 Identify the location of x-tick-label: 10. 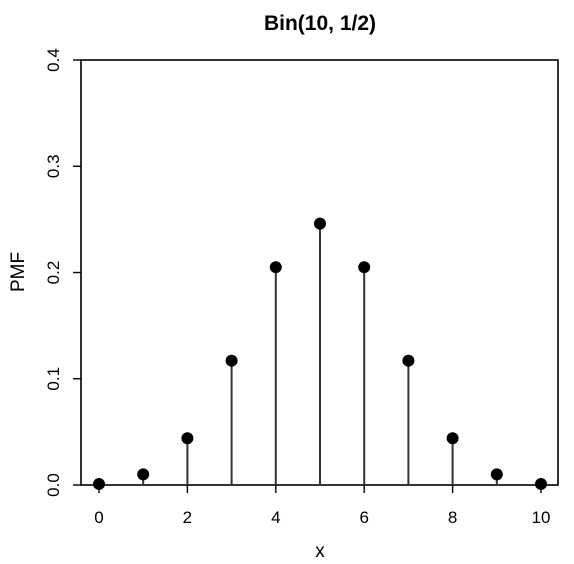
(541, 517).